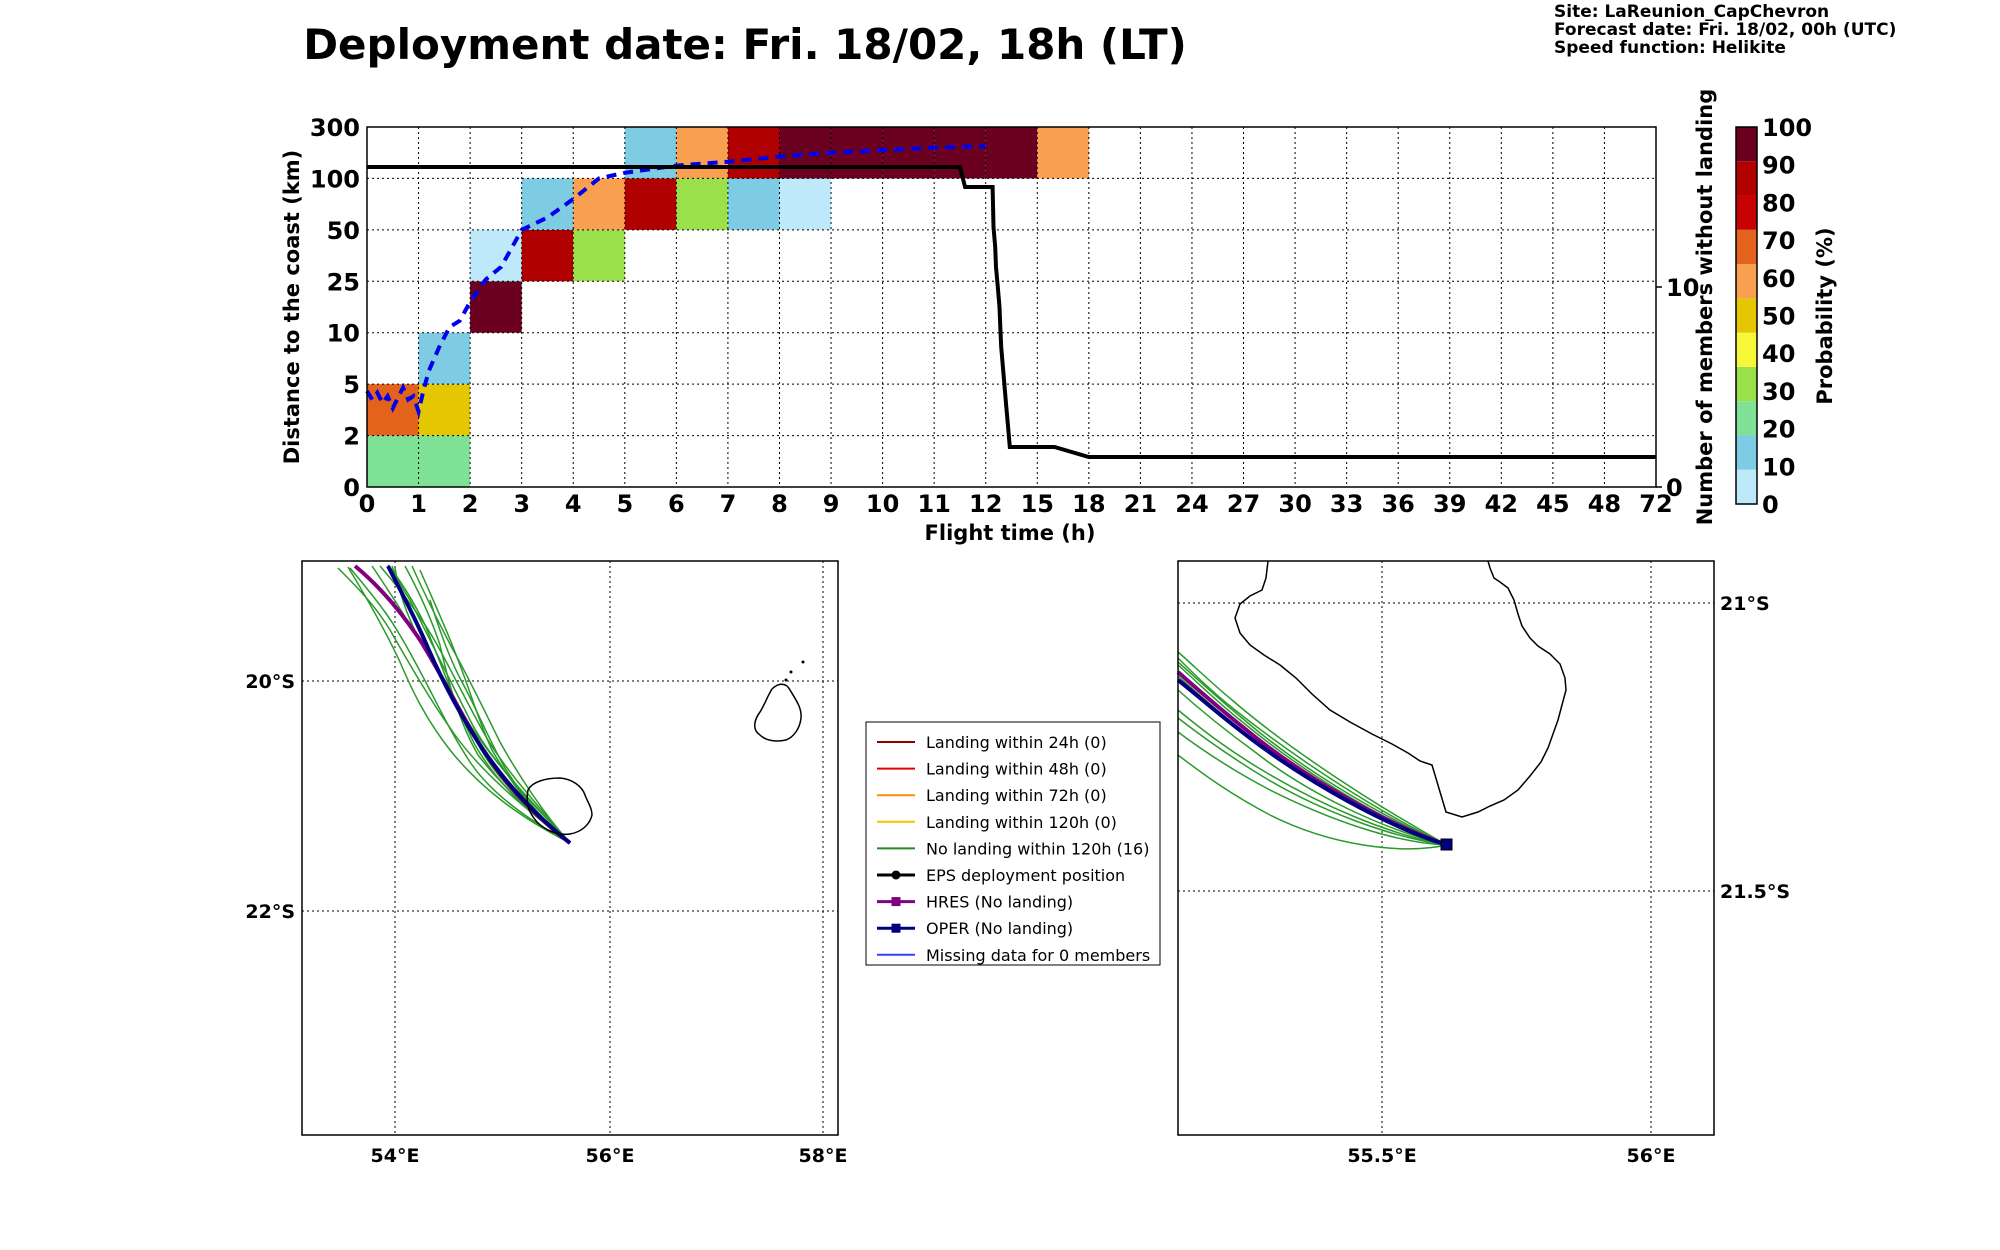  What do you see at coordinates (1010, 533) in the screenshot?
I see `x-axis-label: Flight time (h)` at bounding box center [1010, 533].